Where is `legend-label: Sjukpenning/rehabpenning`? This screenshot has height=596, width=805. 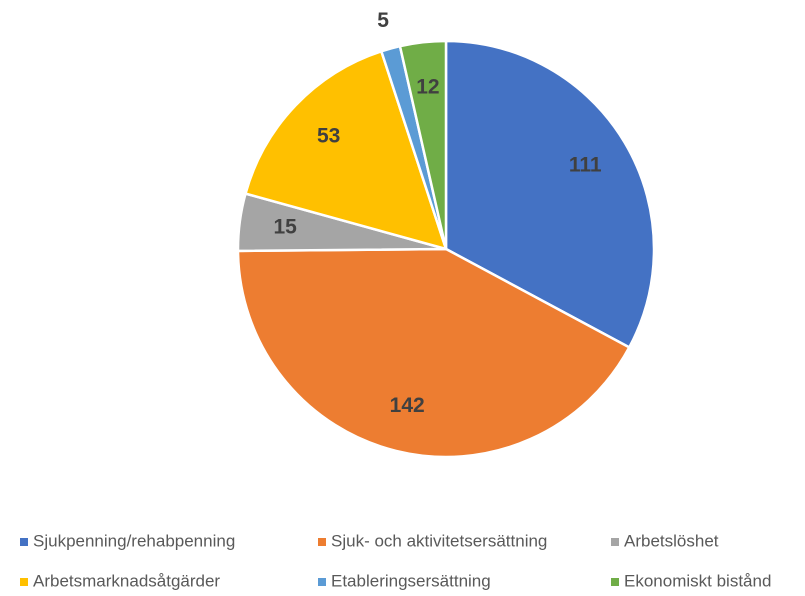 legend-label: Sjukpenning/rehabpenning is located at coordinates (134, 540).